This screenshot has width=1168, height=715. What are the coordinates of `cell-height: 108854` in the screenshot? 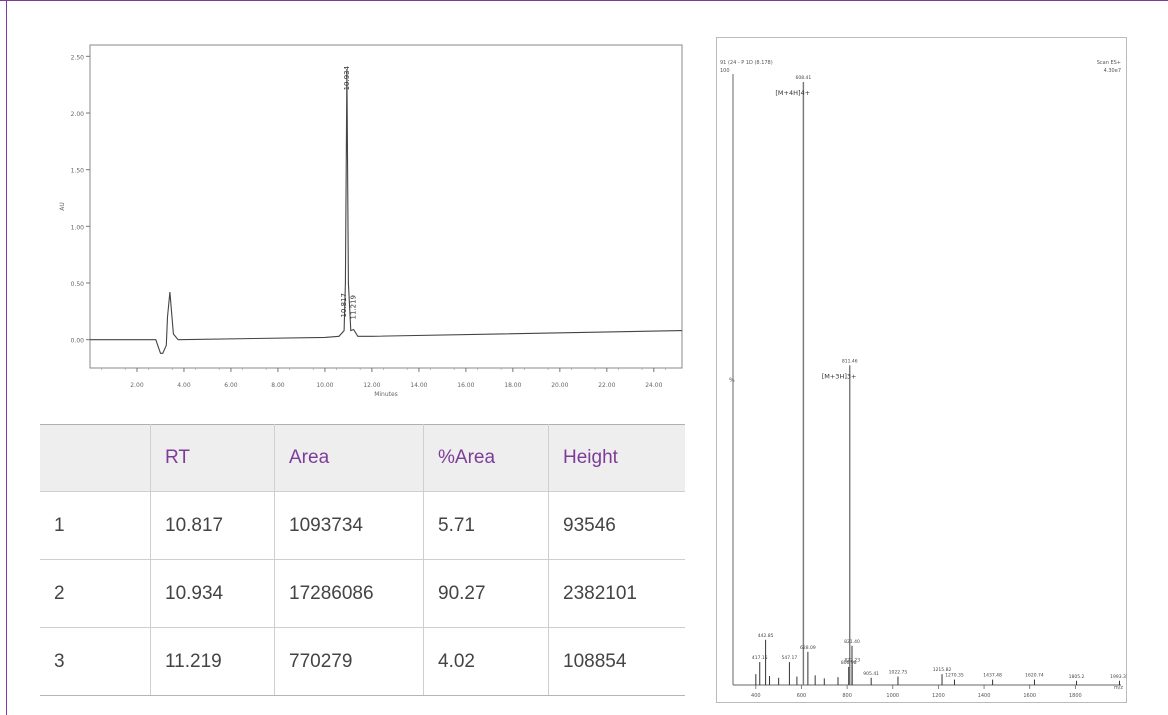 It's located at (616, 661).